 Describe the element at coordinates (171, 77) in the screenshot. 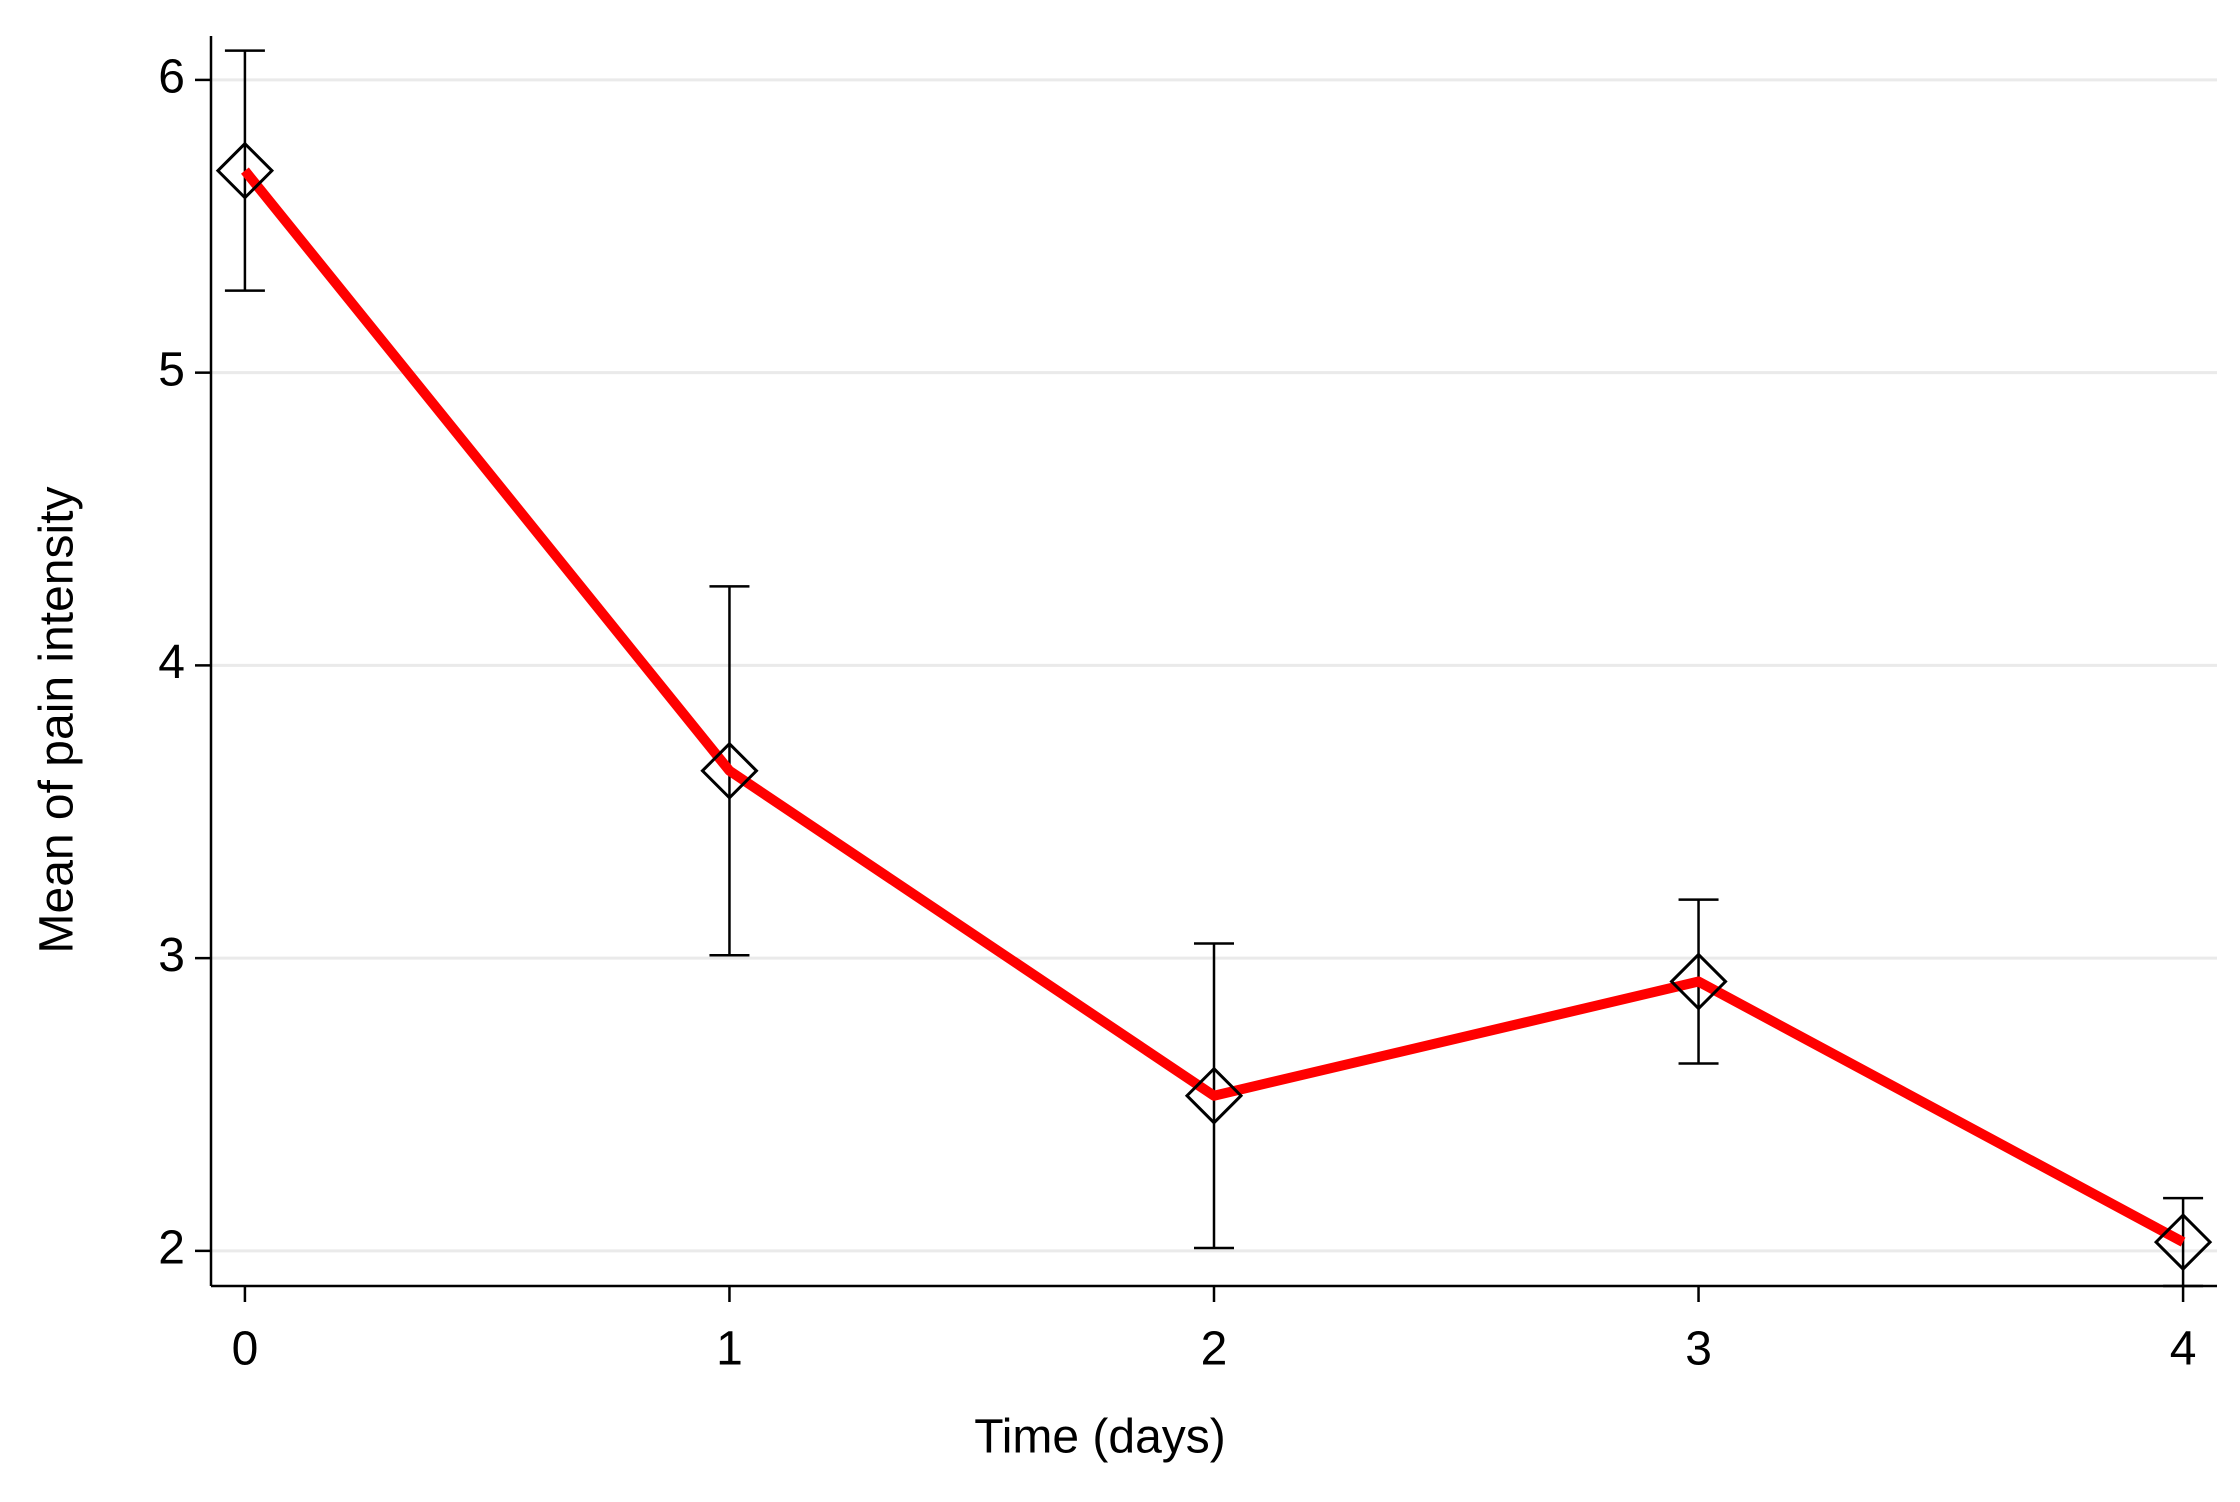

I see `y-tick-label: 6` at that location.